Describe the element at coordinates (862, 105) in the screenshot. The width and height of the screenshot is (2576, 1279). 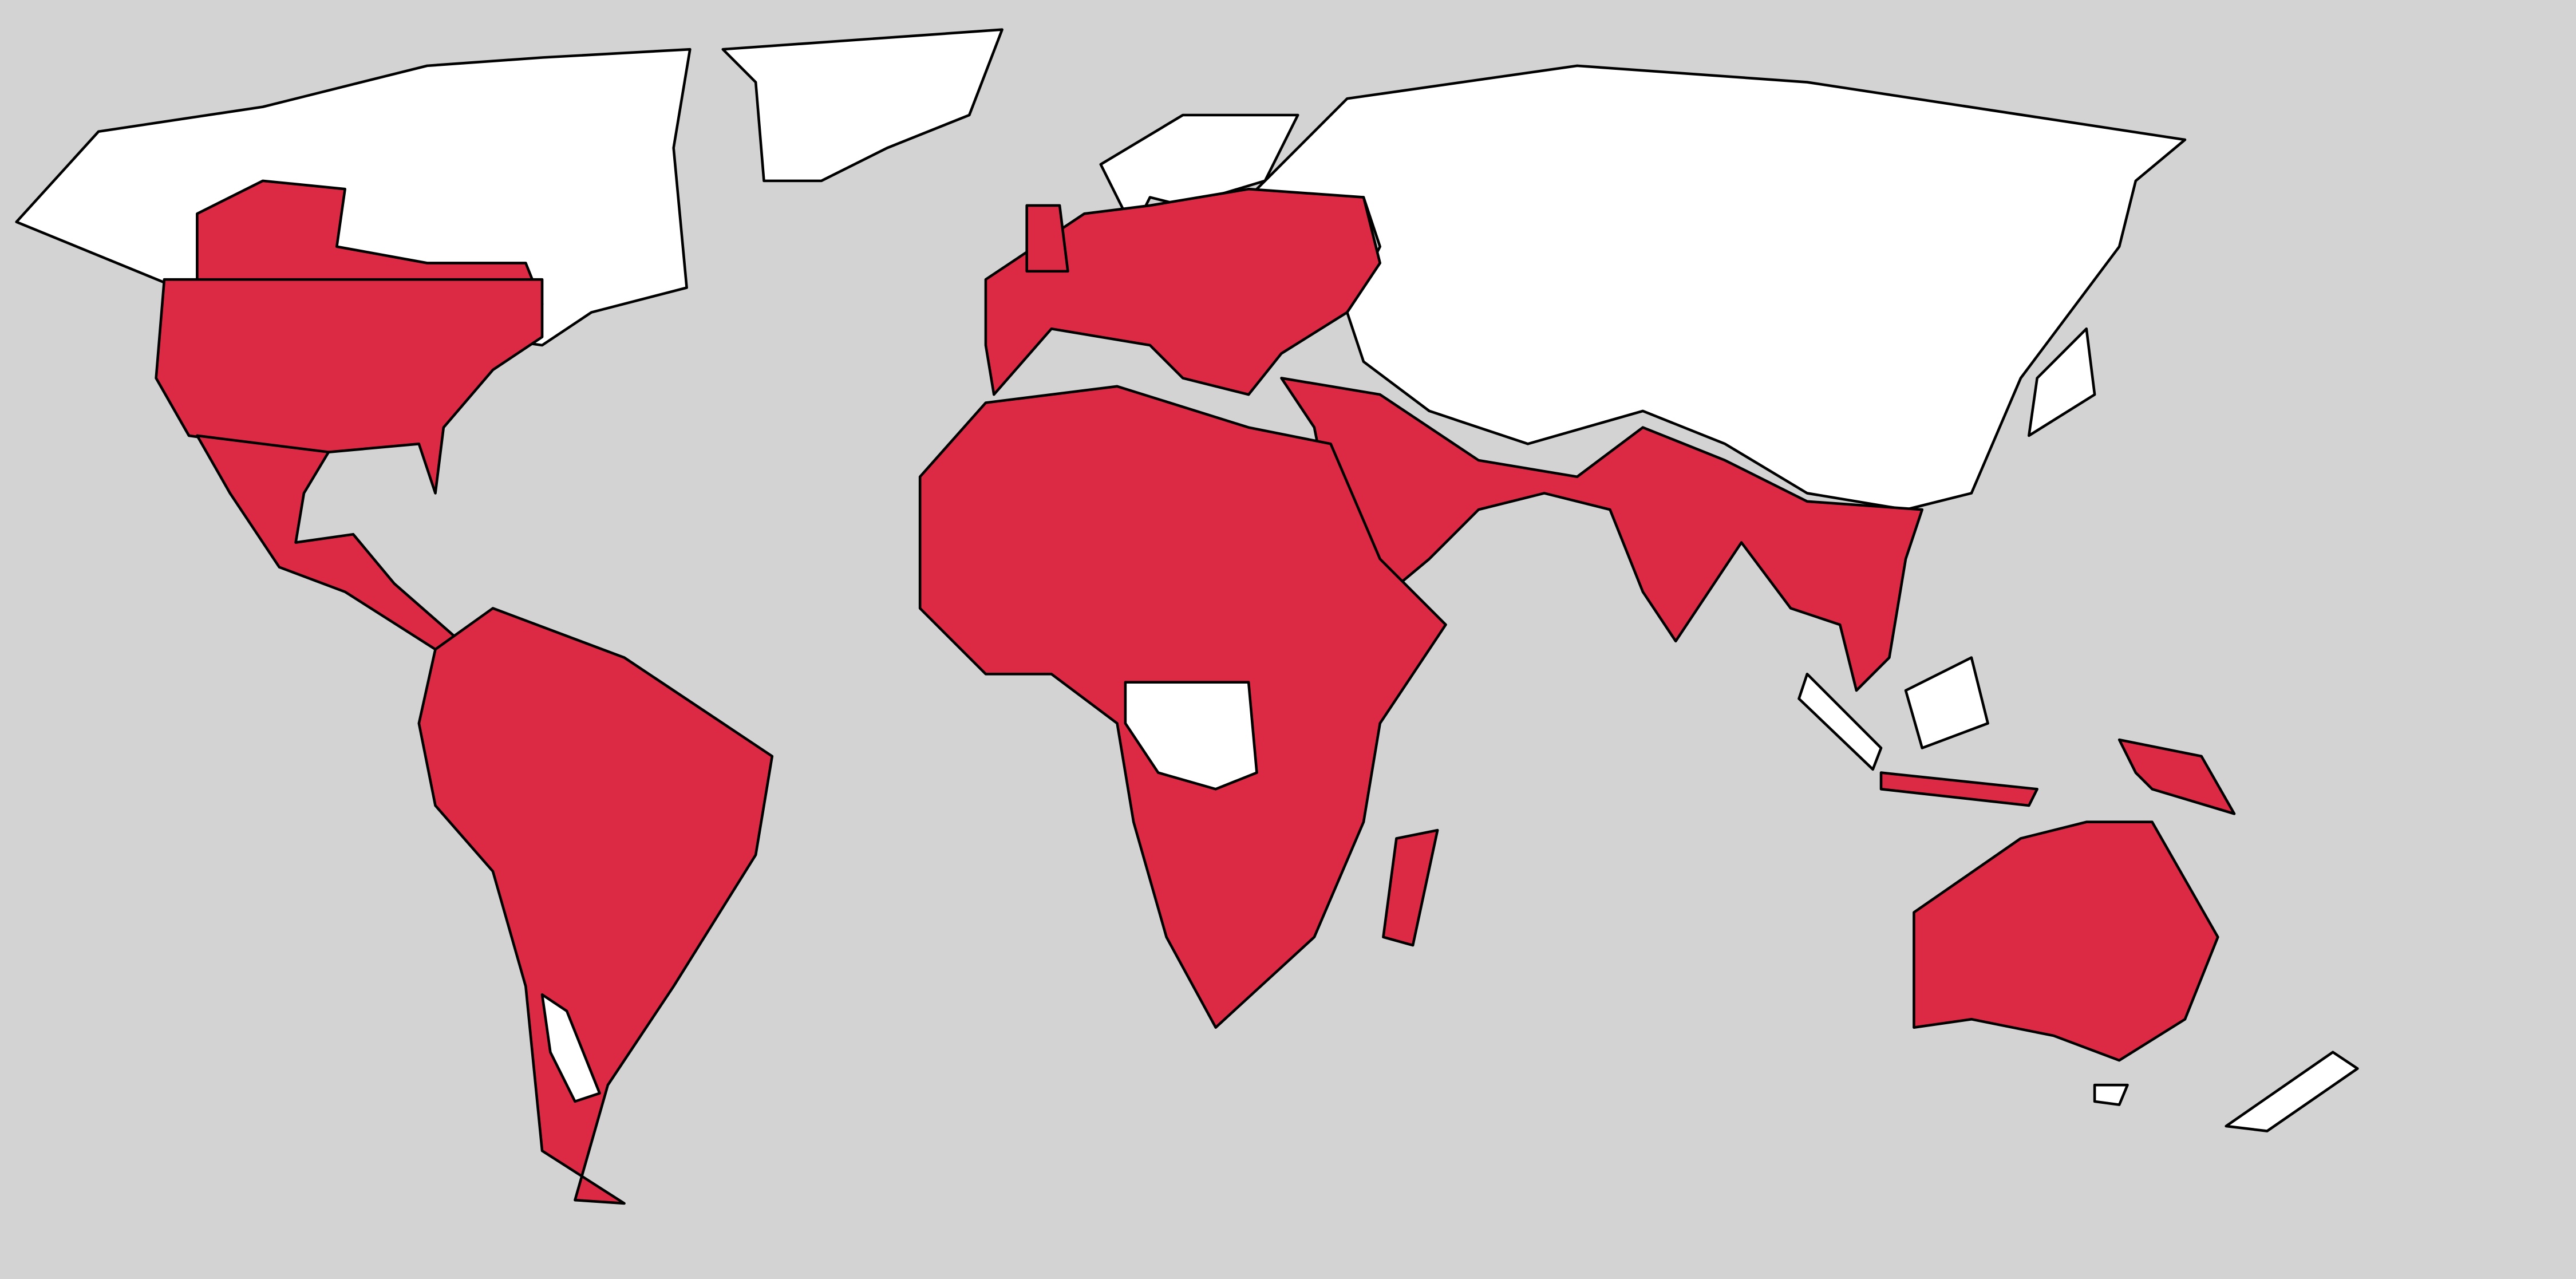
I see `greenland` at that location.